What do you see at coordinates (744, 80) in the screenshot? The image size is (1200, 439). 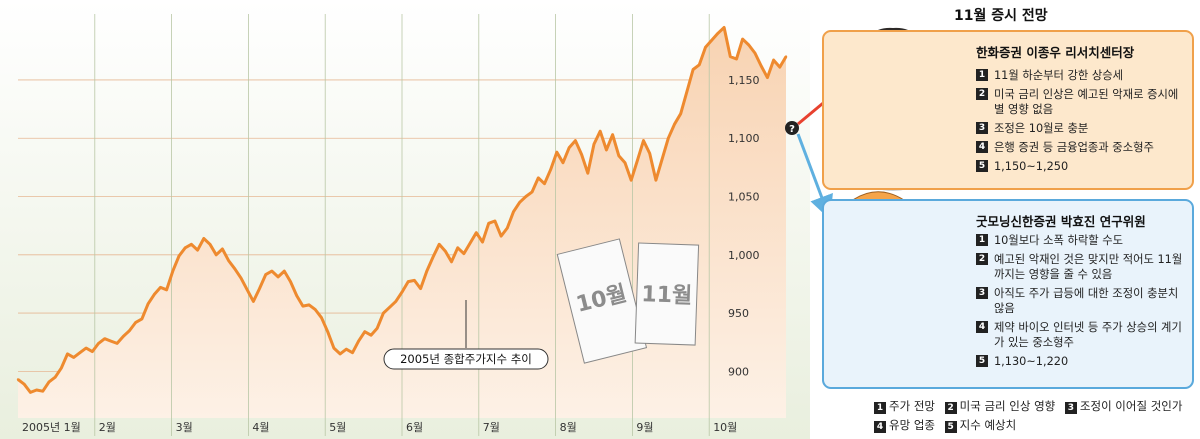 I see `y-tick-label: 1,150` at bounding box center [744, 80].